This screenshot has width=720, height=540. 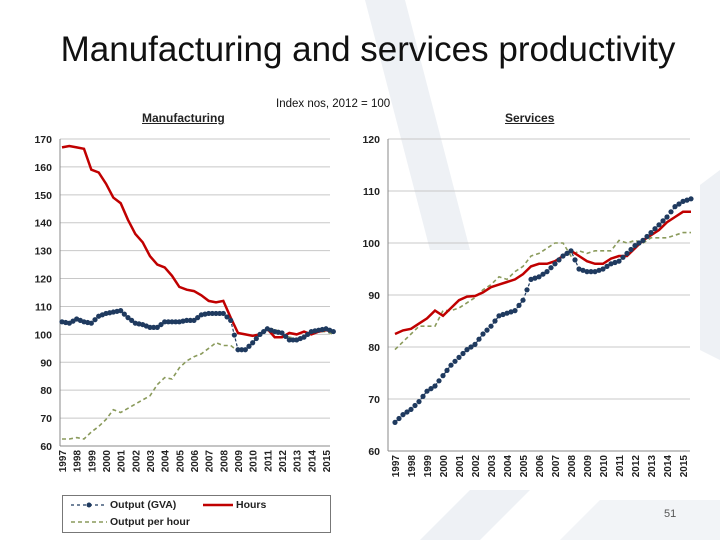 I want to click on y-tick-label: 110, so click(x=43, y=307).